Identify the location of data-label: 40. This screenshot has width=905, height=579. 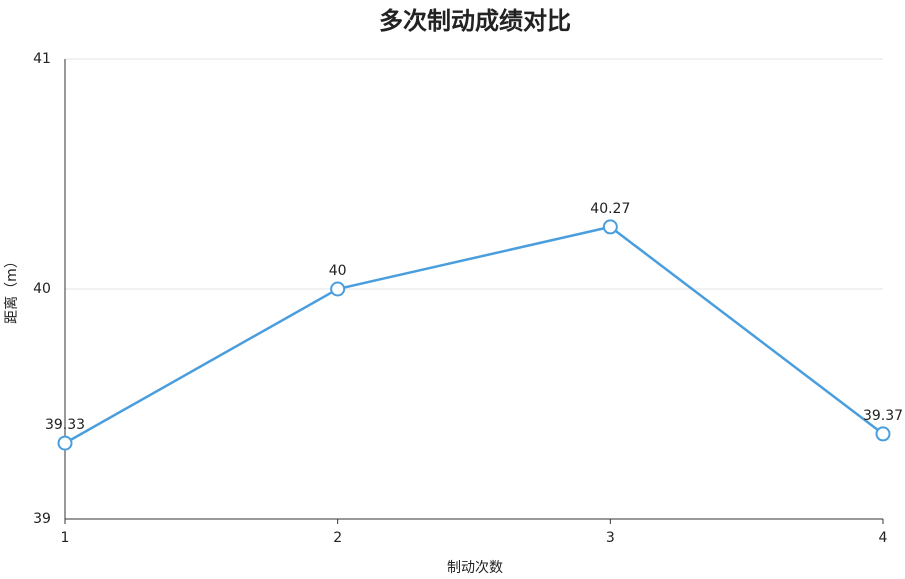
(338, 271).